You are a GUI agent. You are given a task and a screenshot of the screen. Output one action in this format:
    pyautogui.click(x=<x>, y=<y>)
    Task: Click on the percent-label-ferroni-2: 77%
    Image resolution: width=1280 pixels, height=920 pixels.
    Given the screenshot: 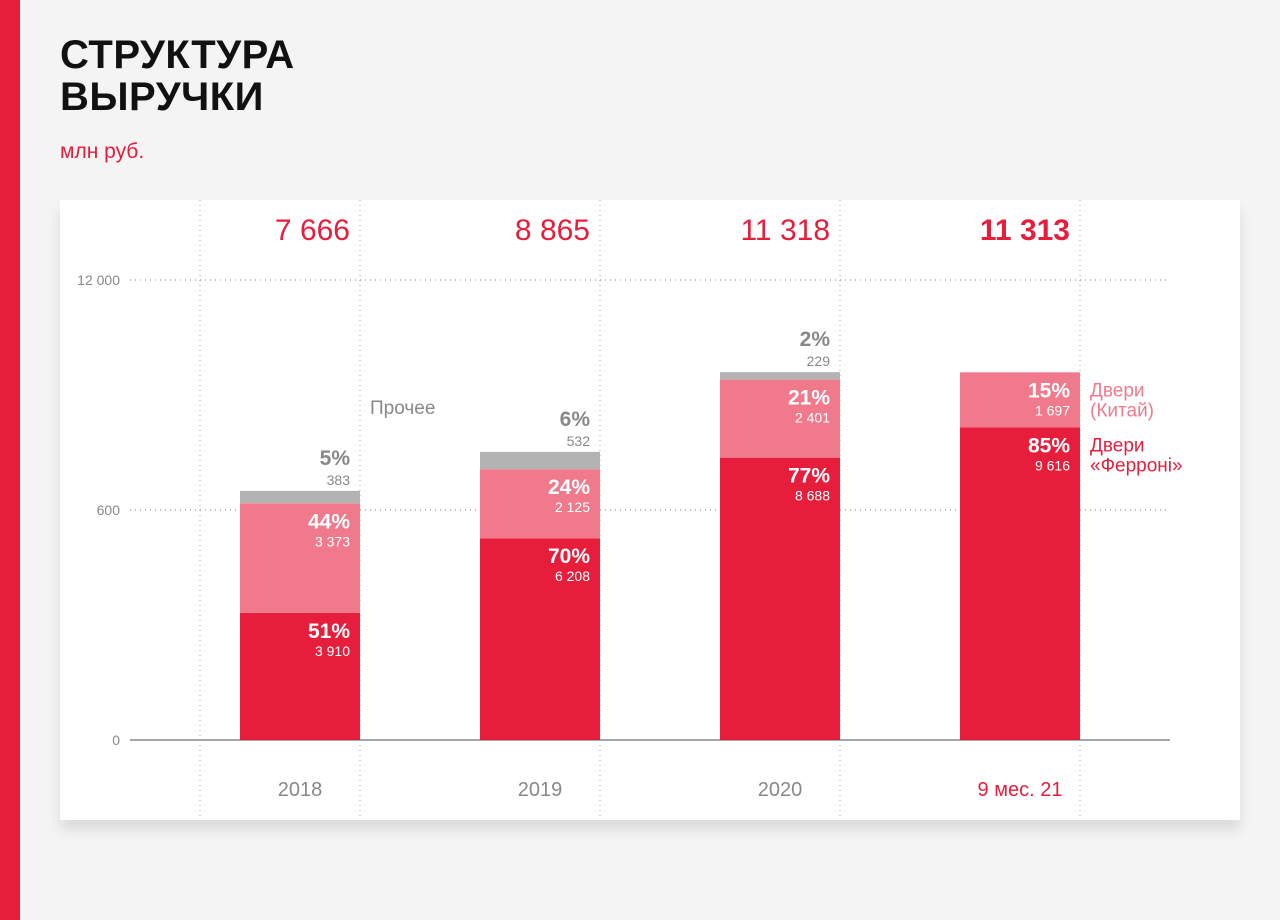 What is the action you would take?
    pyautogui.click(x=809, y=476)
    